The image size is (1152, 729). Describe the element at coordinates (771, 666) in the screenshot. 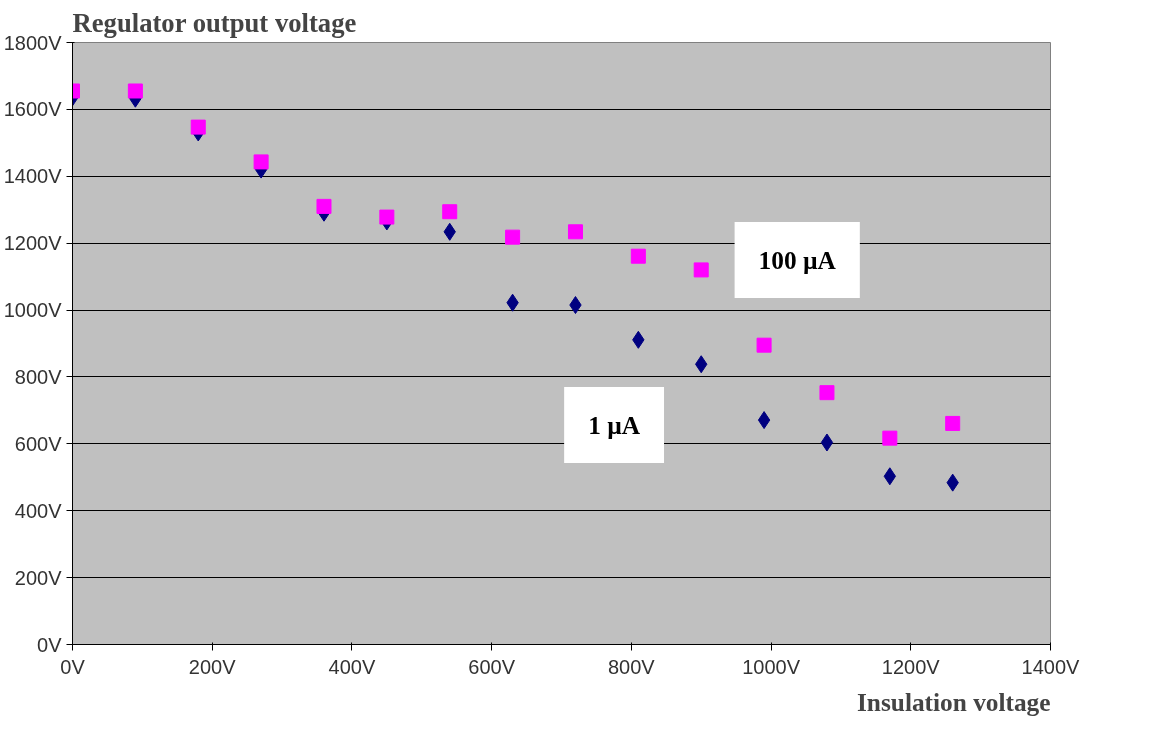

I see `x-tick-label: 1000V` at that location.